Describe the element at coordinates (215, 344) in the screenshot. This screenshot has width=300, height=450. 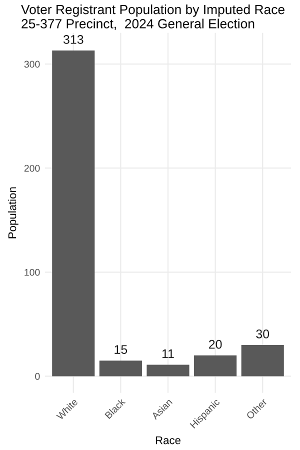
I see `data-label: 20` at that location.